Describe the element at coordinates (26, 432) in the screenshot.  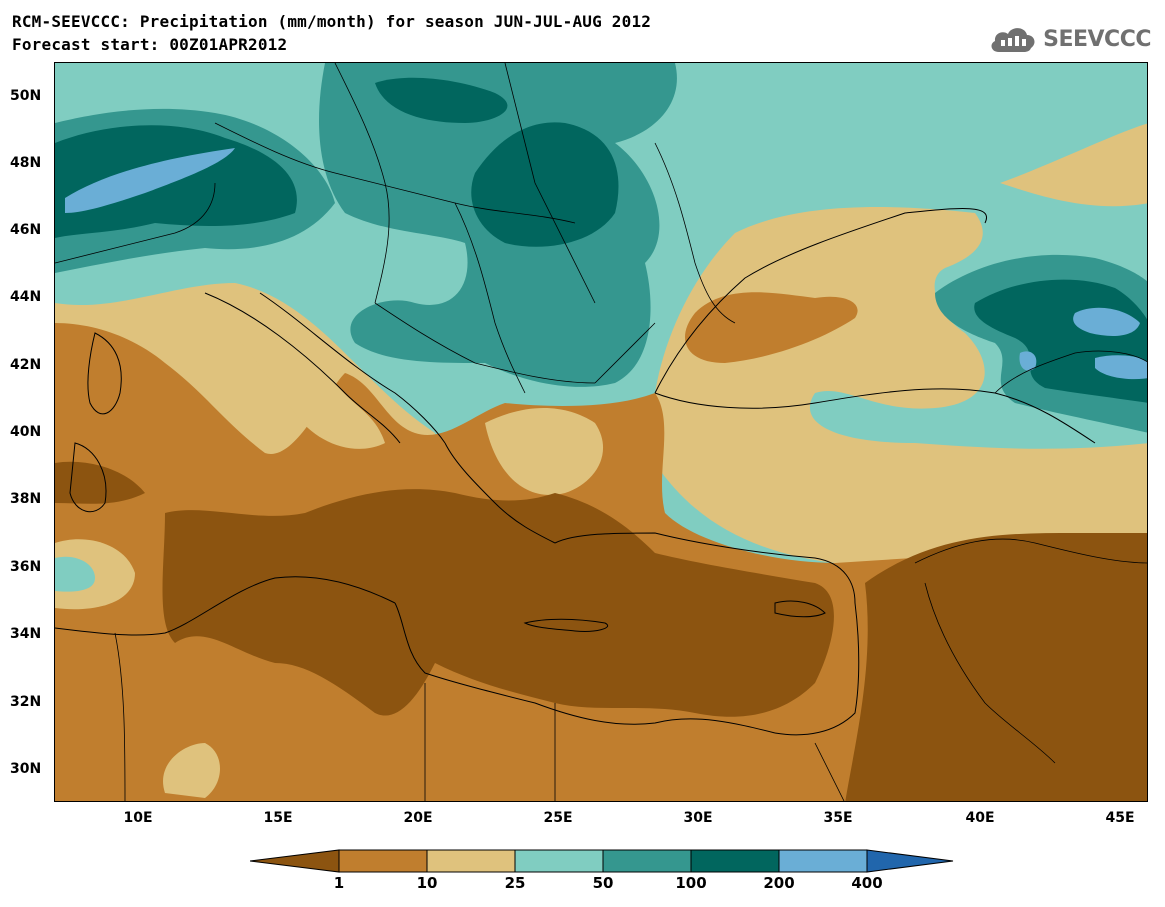
I see `lat-label-40n: 40N` at that location.